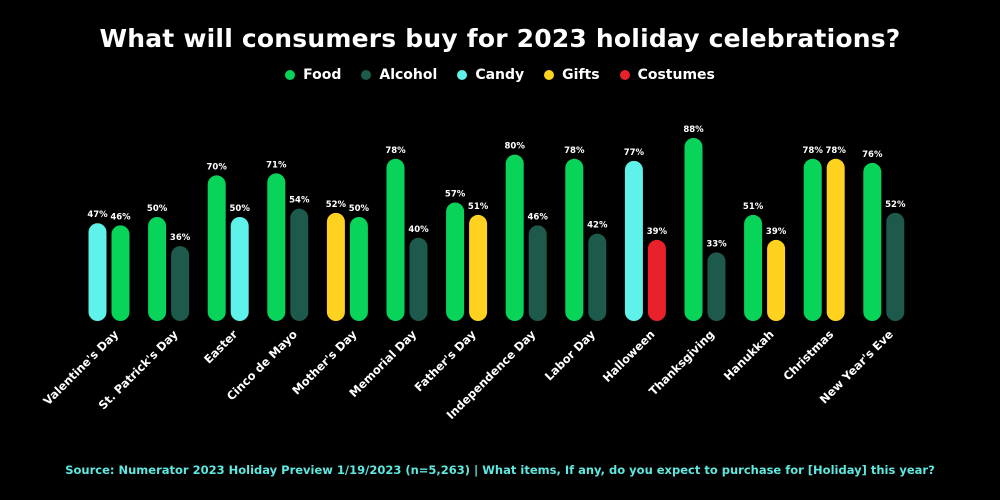  I want to click on legend-item-food: Food, so click(313, 75).